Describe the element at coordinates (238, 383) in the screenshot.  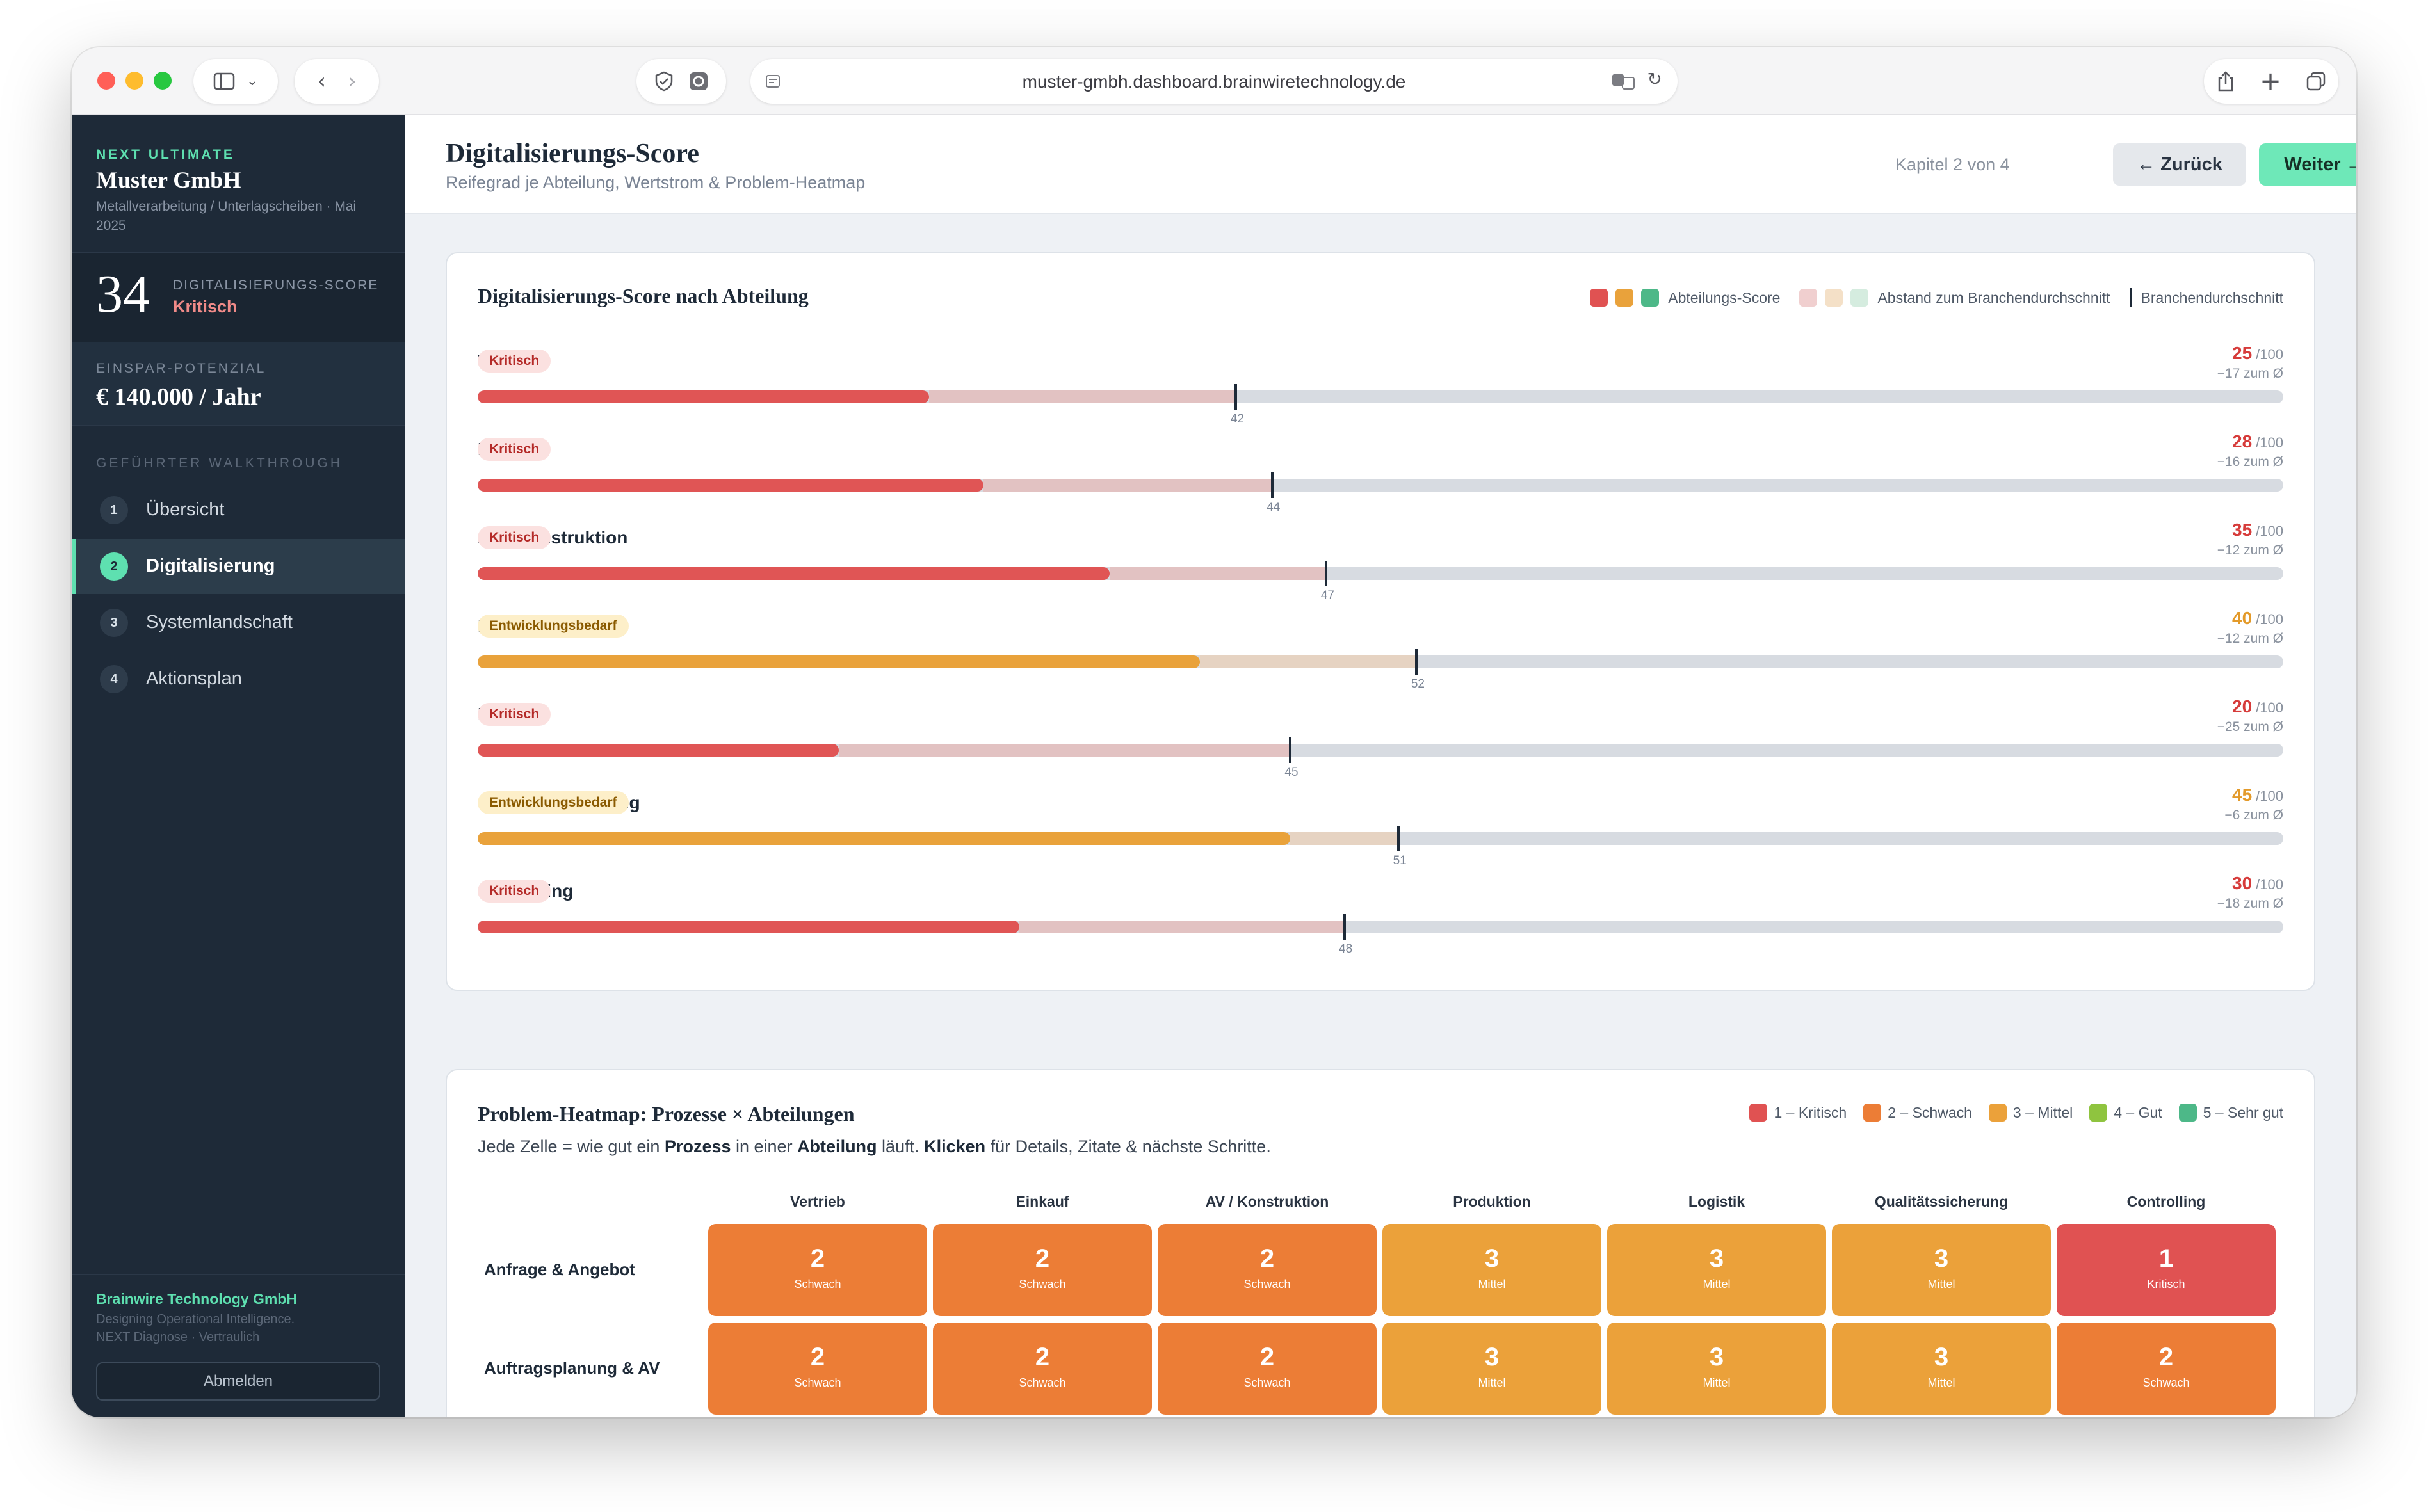
I see `savings-summary: EINSPAR-POTENZIAL € 140.000 / Jahr` at that location.